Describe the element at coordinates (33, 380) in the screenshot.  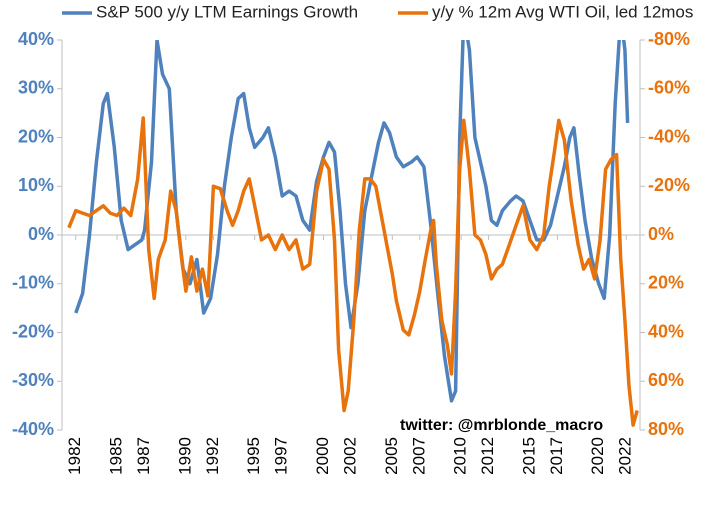
I see `y-tick-label: -30%` at that location.